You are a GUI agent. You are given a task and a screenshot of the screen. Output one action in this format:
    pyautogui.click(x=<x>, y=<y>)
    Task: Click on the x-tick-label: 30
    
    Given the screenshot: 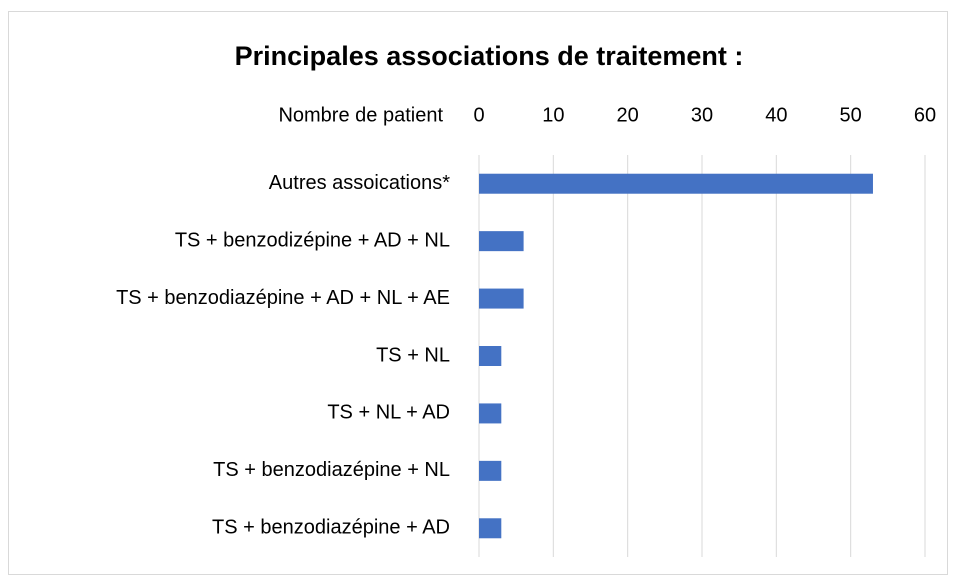 What is the action you would take?
    pyautogui.click(x=702, y=115)
    